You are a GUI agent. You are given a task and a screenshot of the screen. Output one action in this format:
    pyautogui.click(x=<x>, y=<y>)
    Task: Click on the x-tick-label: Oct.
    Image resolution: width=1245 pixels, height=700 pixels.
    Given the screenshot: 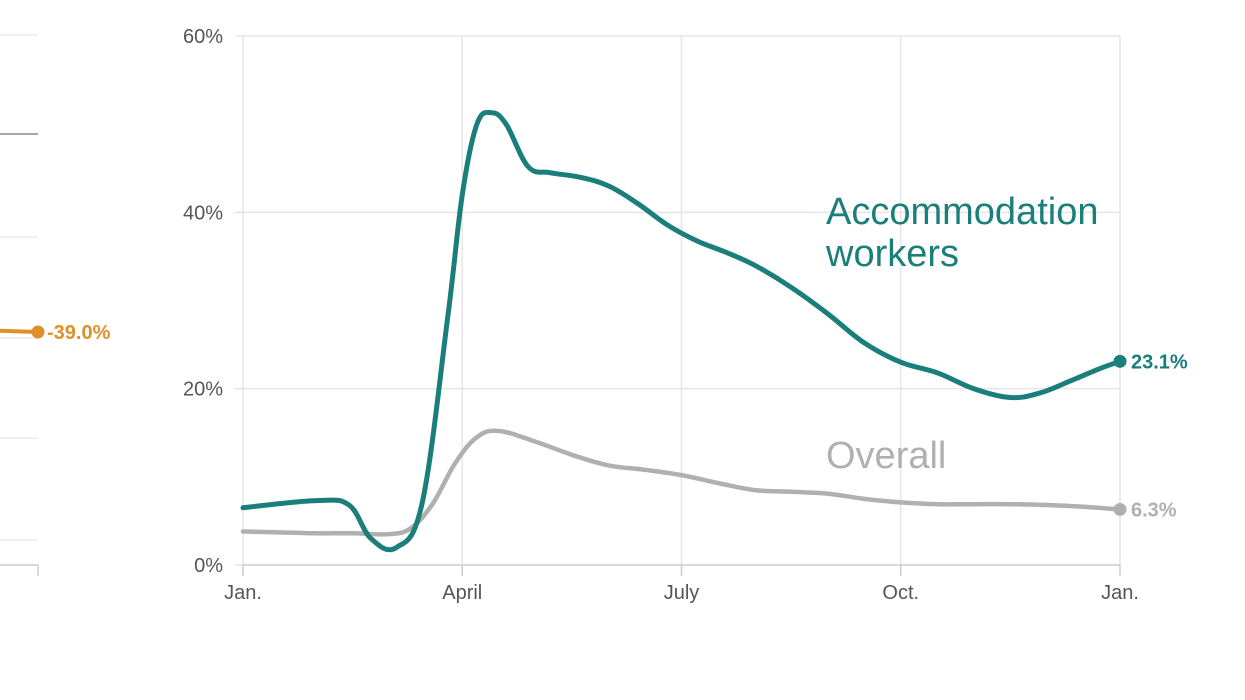 What is the action you would take?
    pyautogui.click(x=900, y=593)
    